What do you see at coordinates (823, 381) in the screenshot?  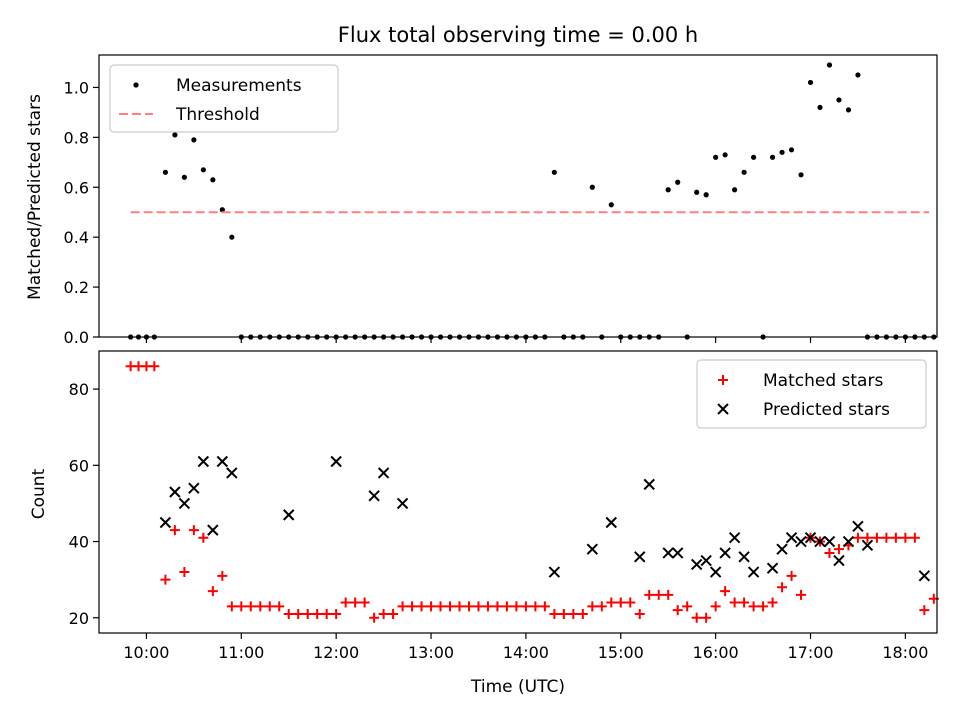 I see `legend-label: Matched stars` at bounding box center [823, 381].